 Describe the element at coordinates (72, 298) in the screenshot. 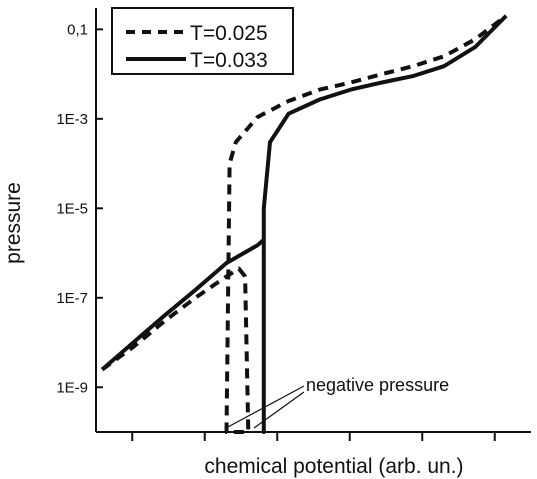

I see `y-tick-label-3: 1E-7` at that location.